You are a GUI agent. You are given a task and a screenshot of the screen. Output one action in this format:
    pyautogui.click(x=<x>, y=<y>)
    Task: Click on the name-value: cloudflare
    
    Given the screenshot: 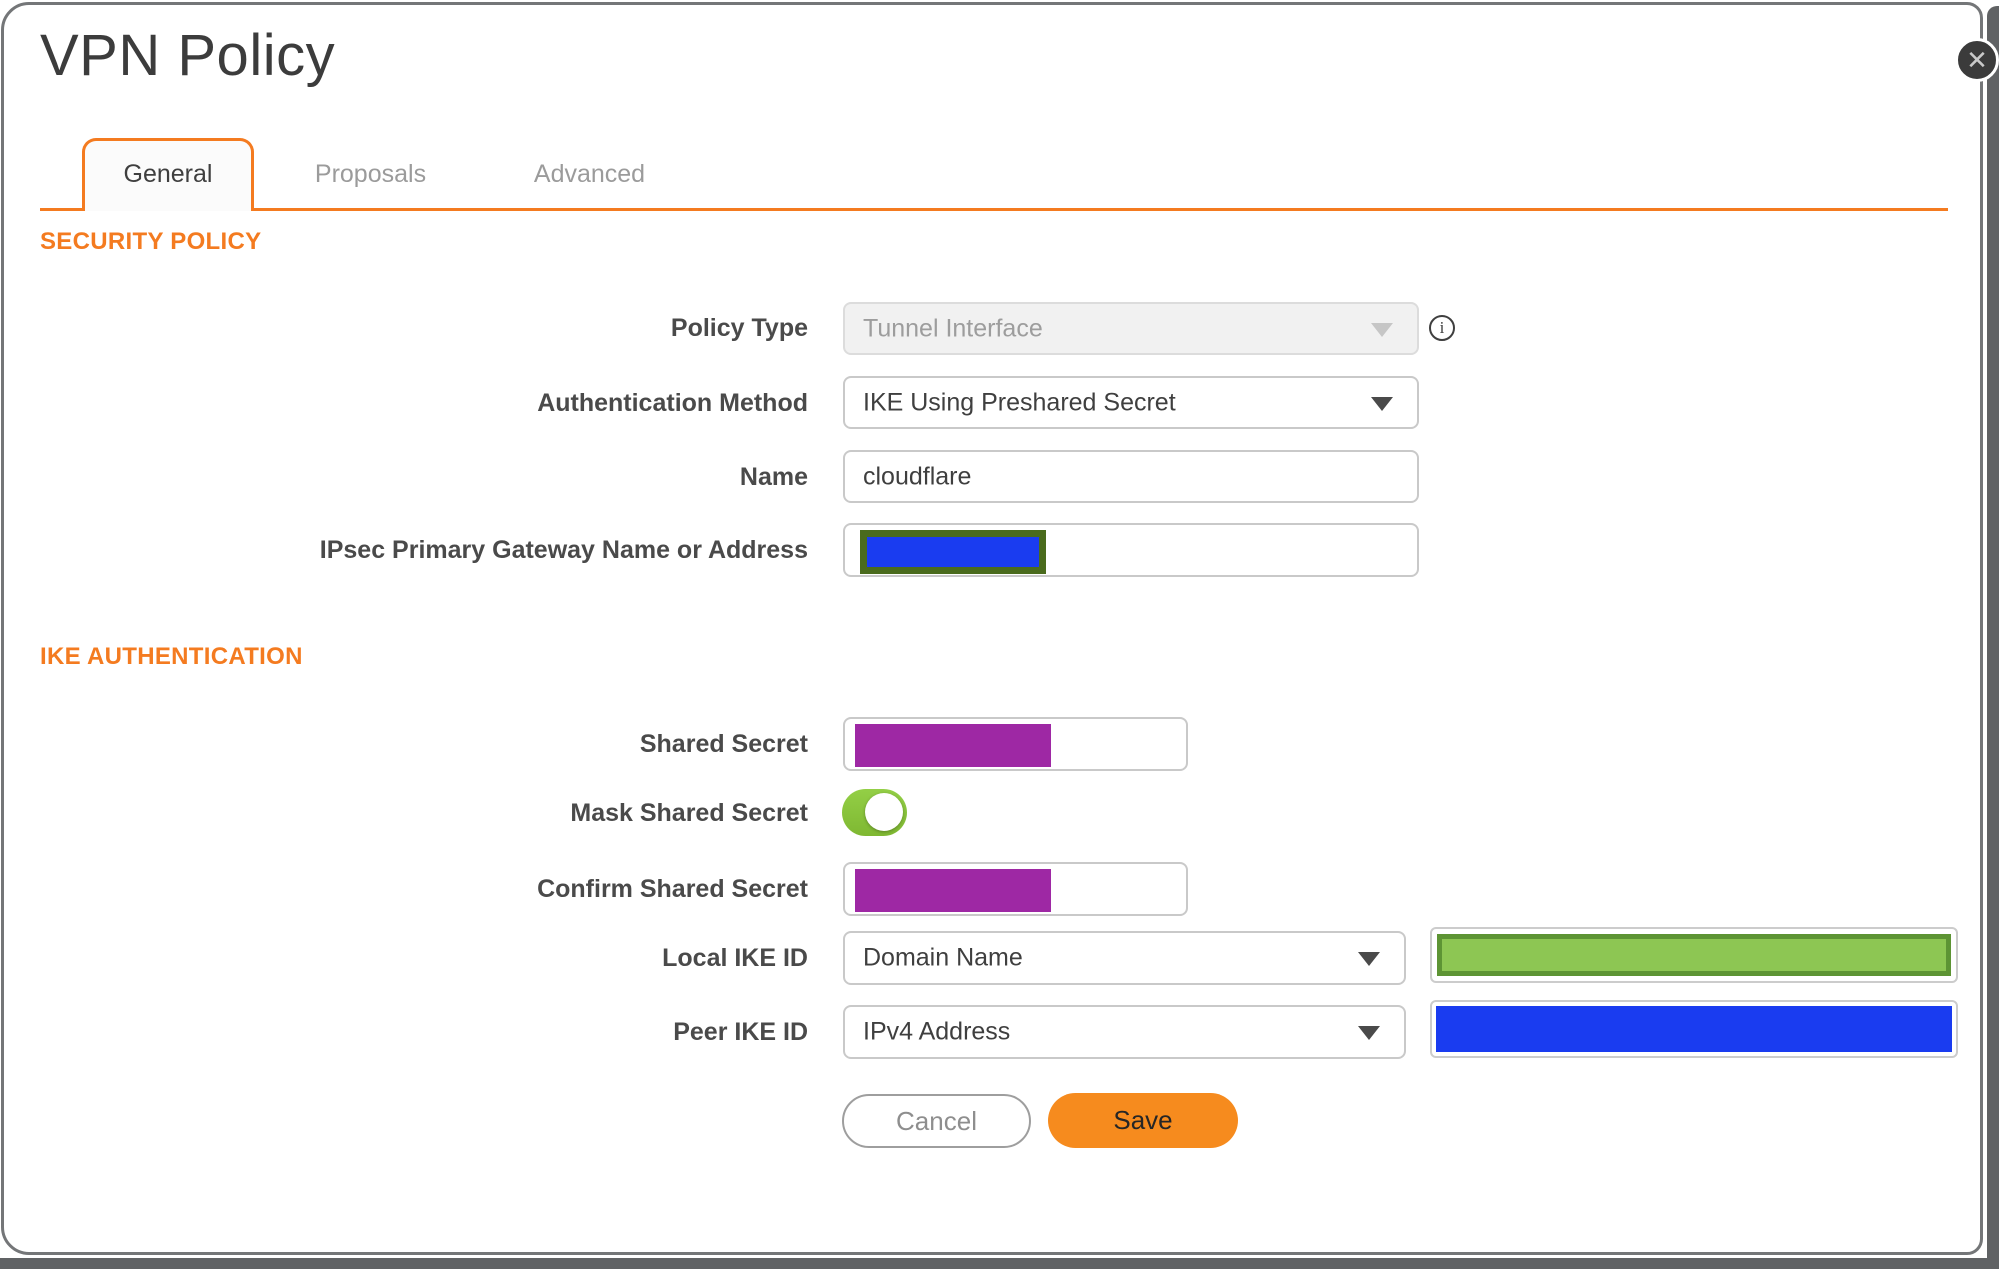 What is the action you would take?
    pyautogui.click(x=917, y=476)
    